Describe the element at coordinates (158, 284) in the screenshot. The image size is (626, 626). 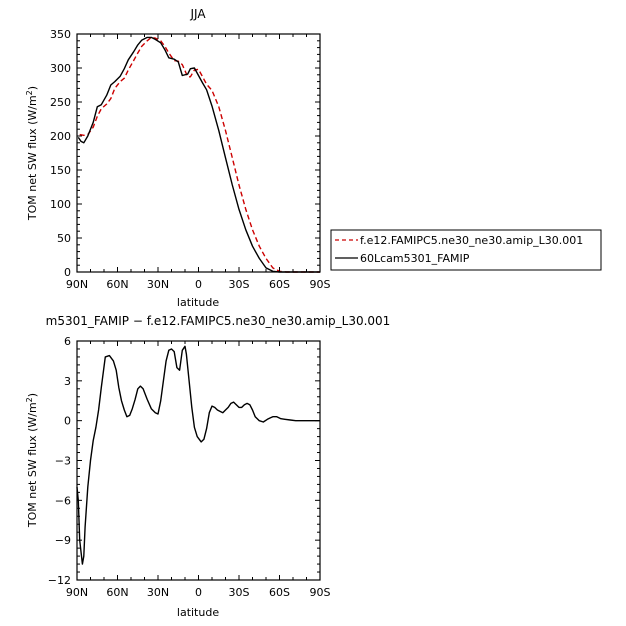
I see `top-chart-x-tick-label: 30N` at that location.